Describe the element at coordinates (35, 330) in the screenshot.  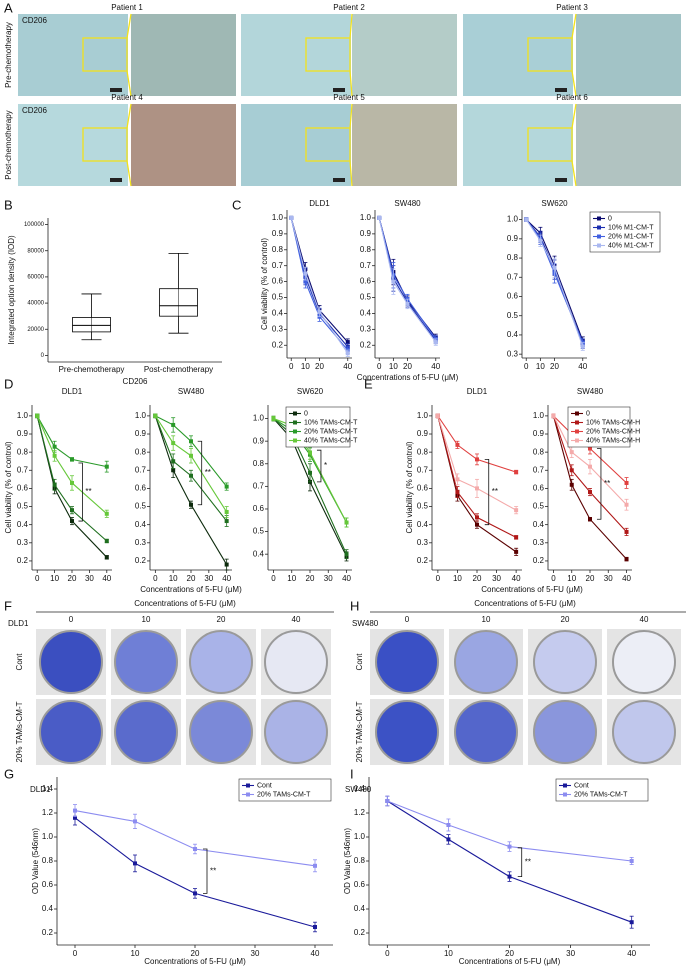
I see `y-tick-label: 20000` at that location.